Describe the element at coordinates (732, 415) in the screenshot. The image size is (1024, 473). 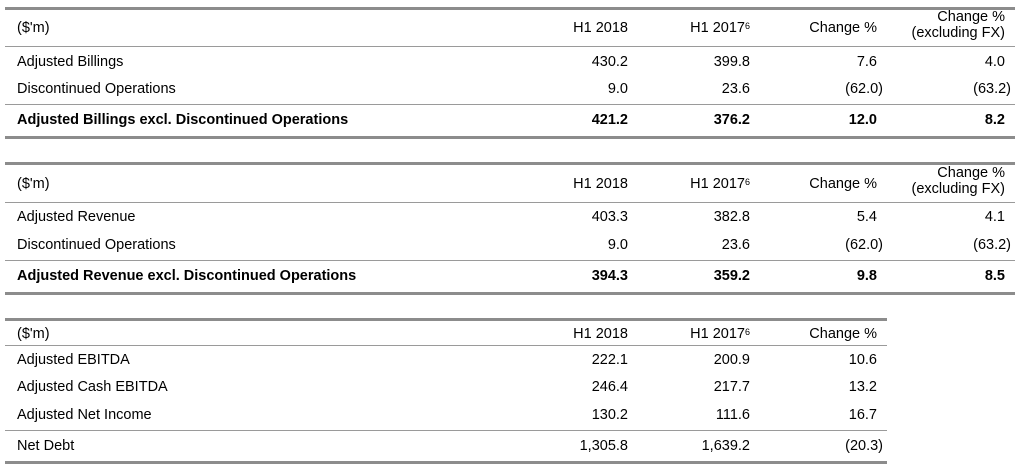
I see `h1-2017-value: 111.6` at that location.